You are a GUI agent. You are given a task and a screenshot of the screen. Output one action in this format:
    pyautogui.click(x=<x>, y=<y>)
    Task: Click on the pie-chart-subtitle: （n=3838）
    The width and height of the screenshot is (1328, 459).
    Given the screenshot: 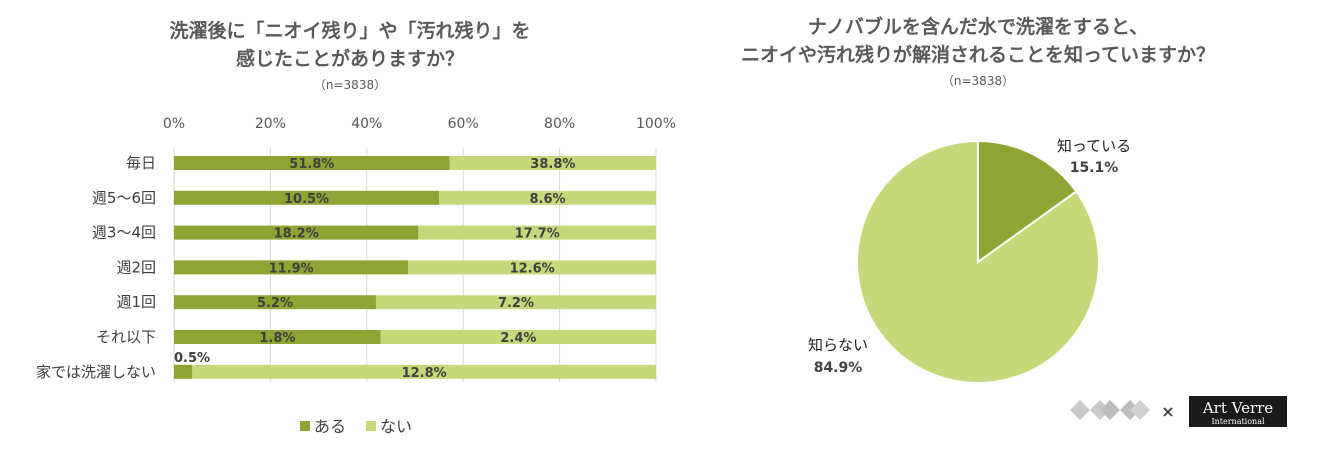 What is the action you would take?
    pyautogui.click(x=978, y=81)
    